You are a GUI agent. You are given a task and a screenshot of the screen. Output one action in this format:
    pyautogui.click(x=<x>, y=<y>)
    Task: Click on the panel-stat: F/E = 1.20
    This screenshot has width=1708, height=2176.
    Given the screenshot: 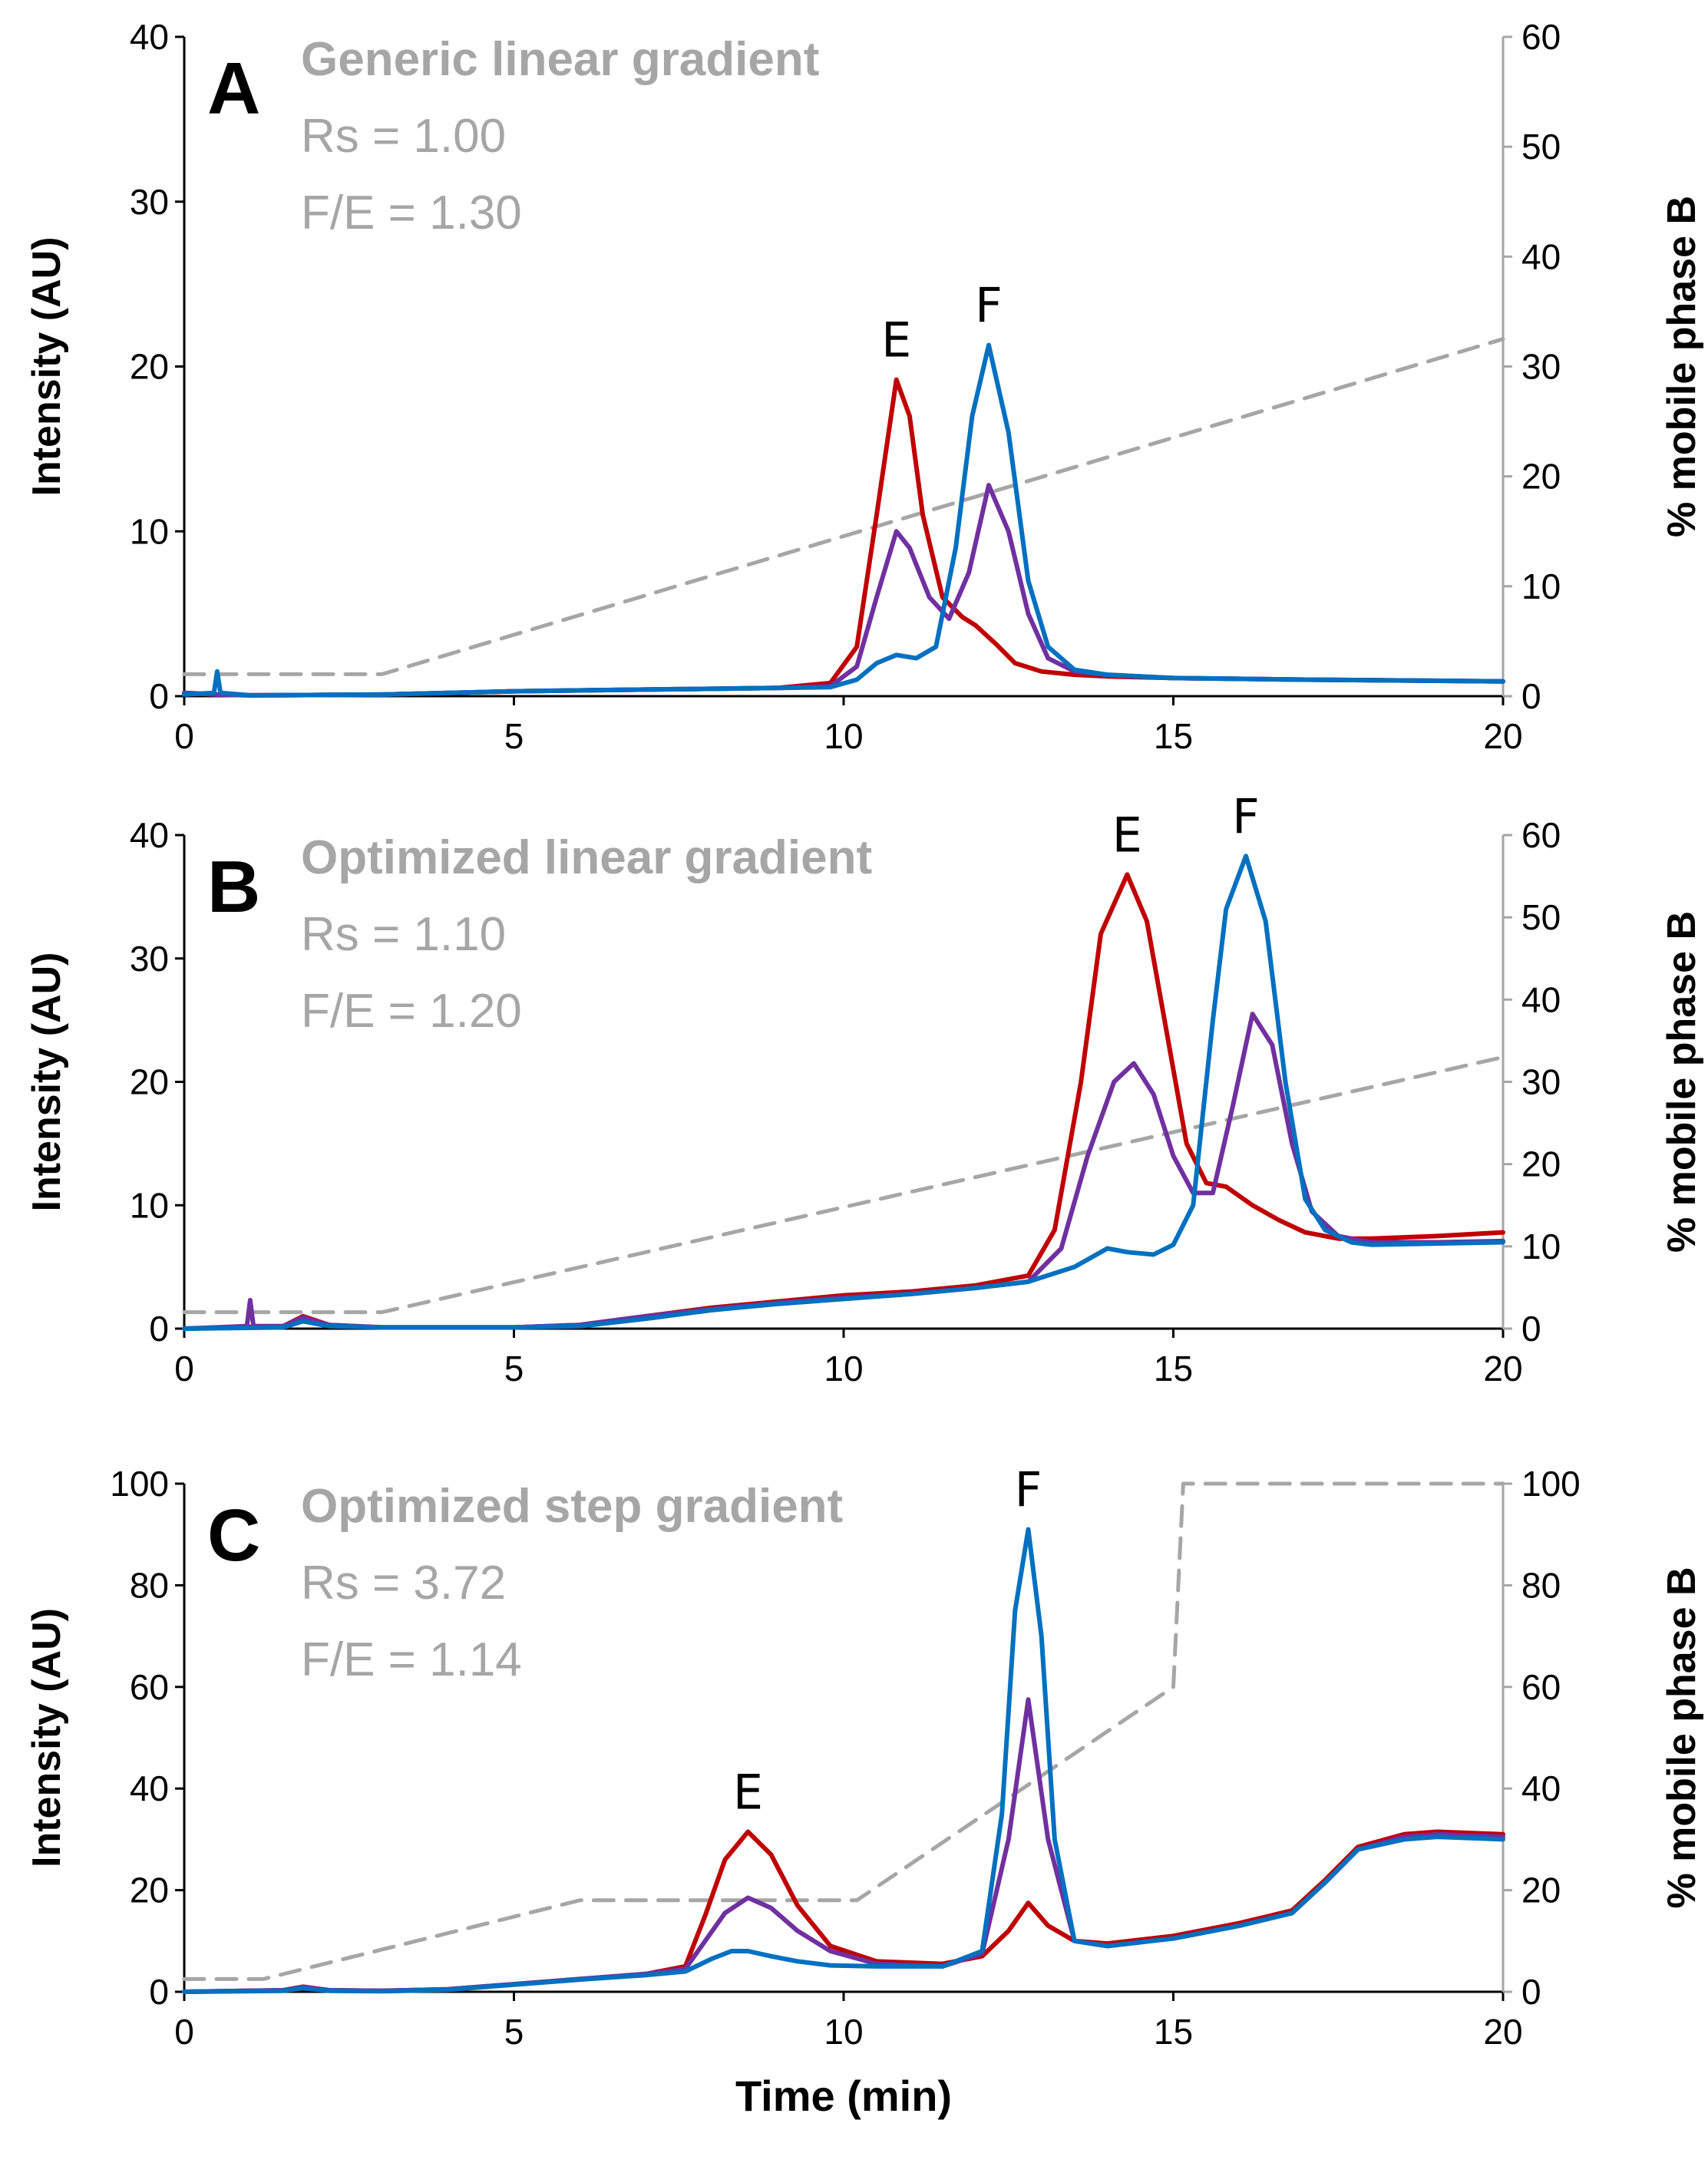 What is the action you would take?
    pyautogui.click(x=411, y=1011)
    